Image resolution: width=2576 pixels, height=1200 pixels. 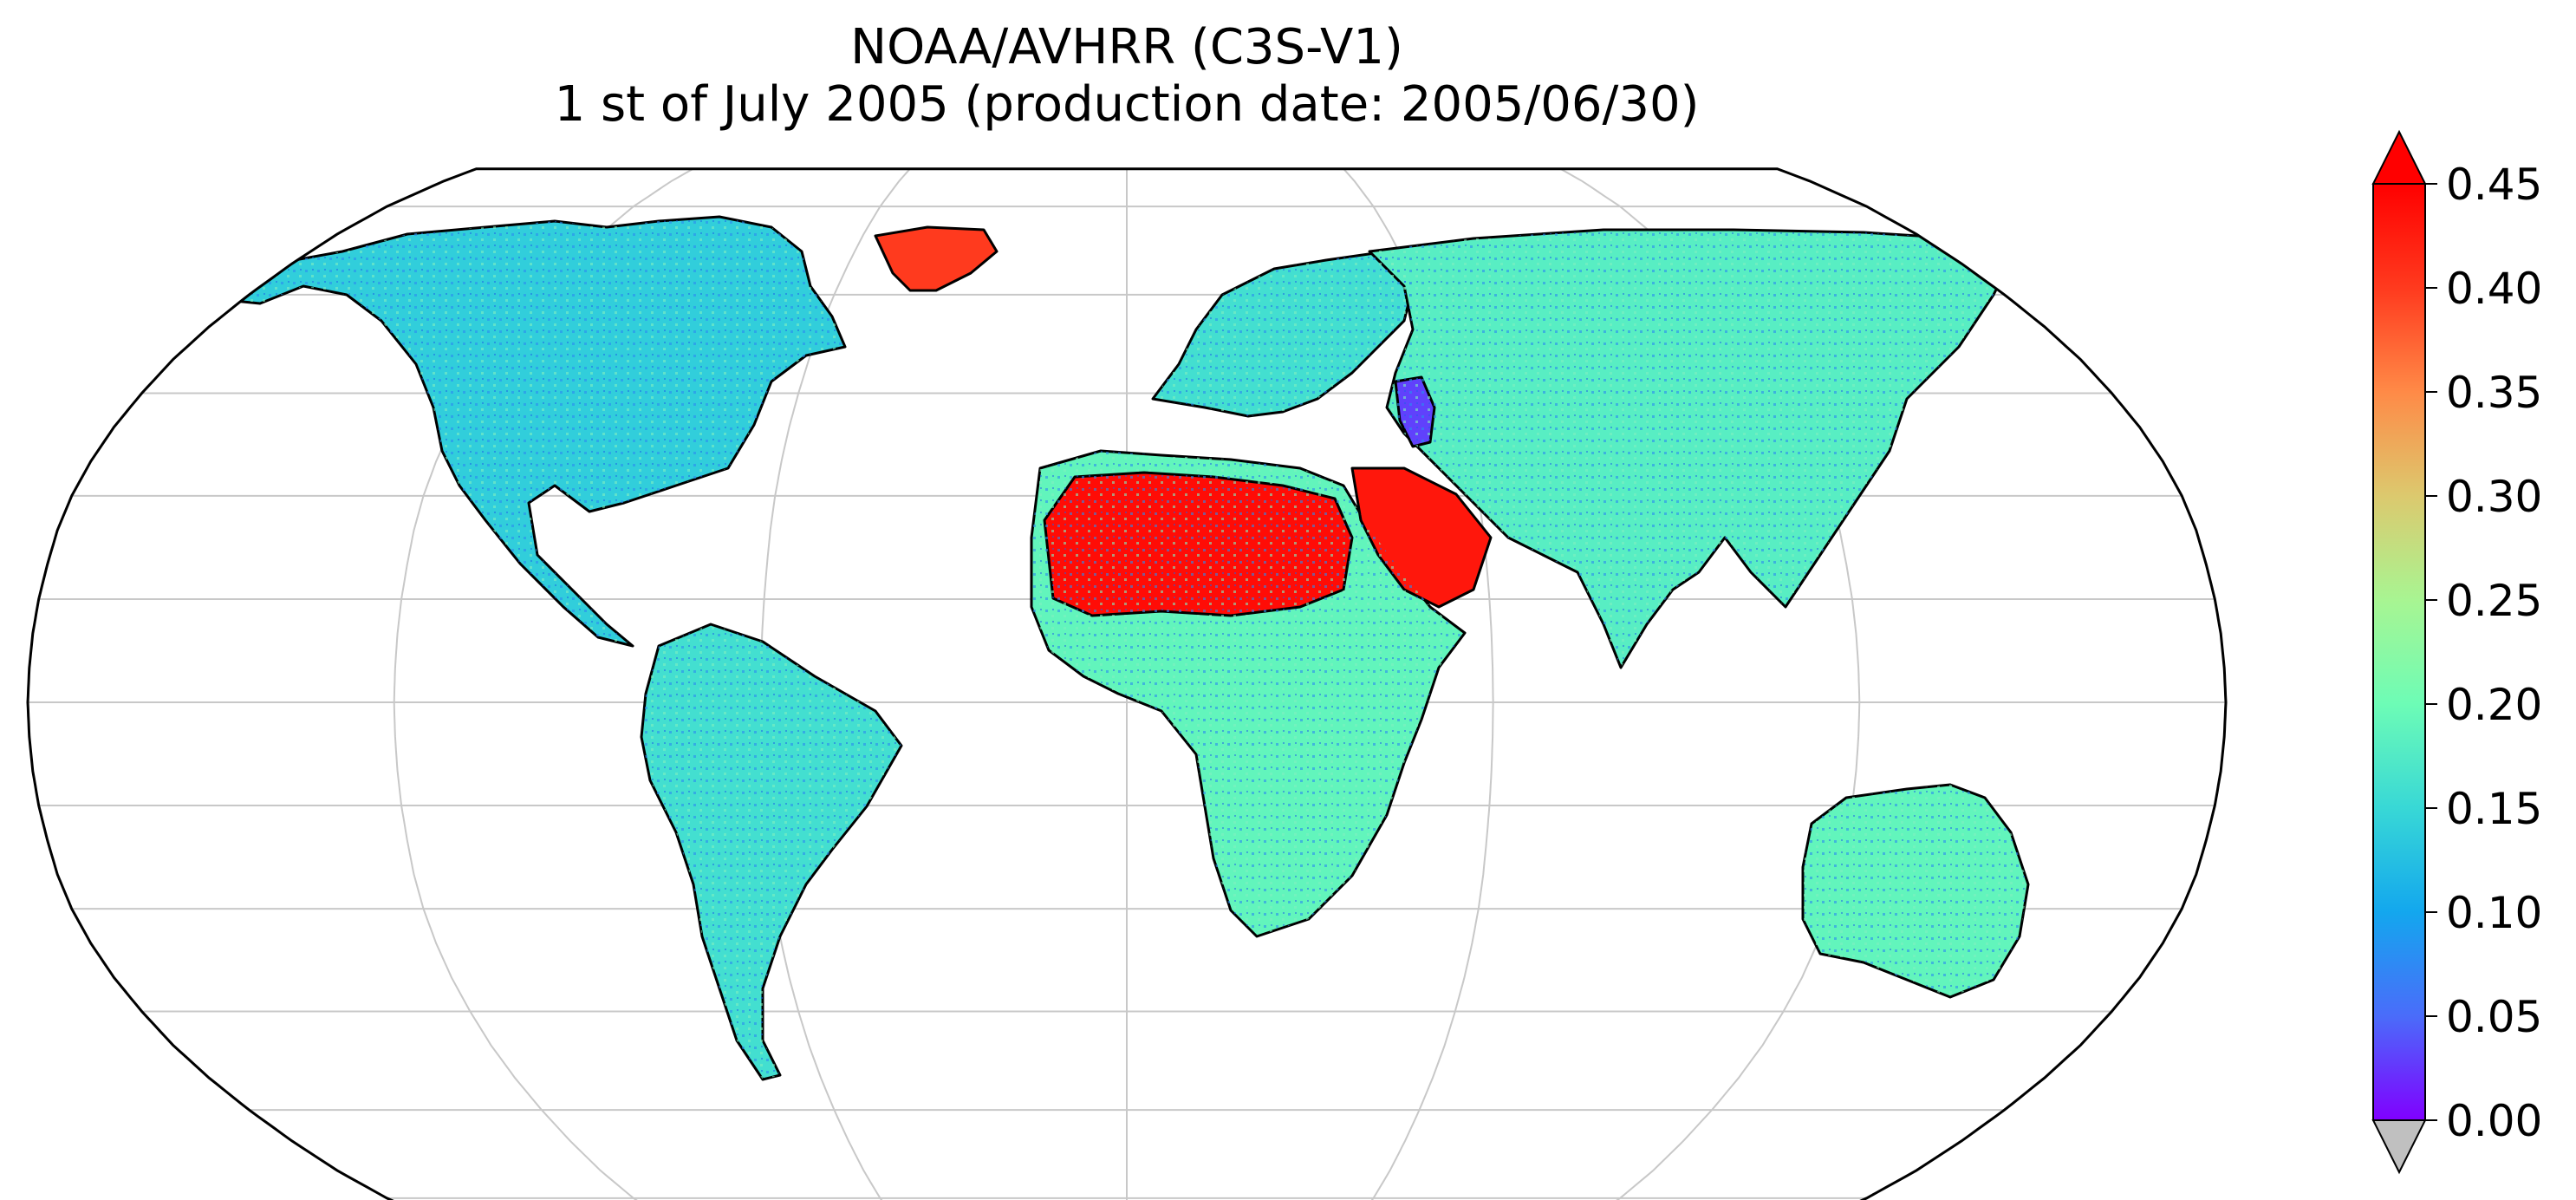 What do you see at coordinates (2494, 185) in the screenshot?
I see `colorbar-tick-label: 0.45` at bounding box center [2494, 185].